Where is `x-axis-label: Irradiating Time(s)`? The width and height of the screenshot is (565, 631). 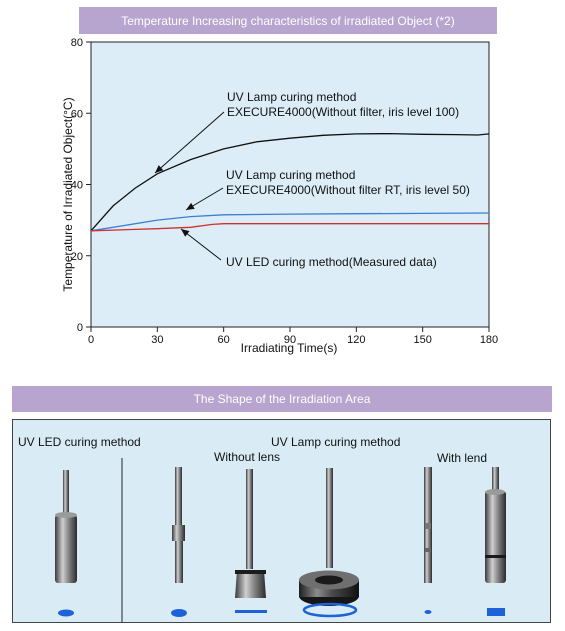
x-axis-label: Irradiating Time(s) is located at coordinates (289, 348).